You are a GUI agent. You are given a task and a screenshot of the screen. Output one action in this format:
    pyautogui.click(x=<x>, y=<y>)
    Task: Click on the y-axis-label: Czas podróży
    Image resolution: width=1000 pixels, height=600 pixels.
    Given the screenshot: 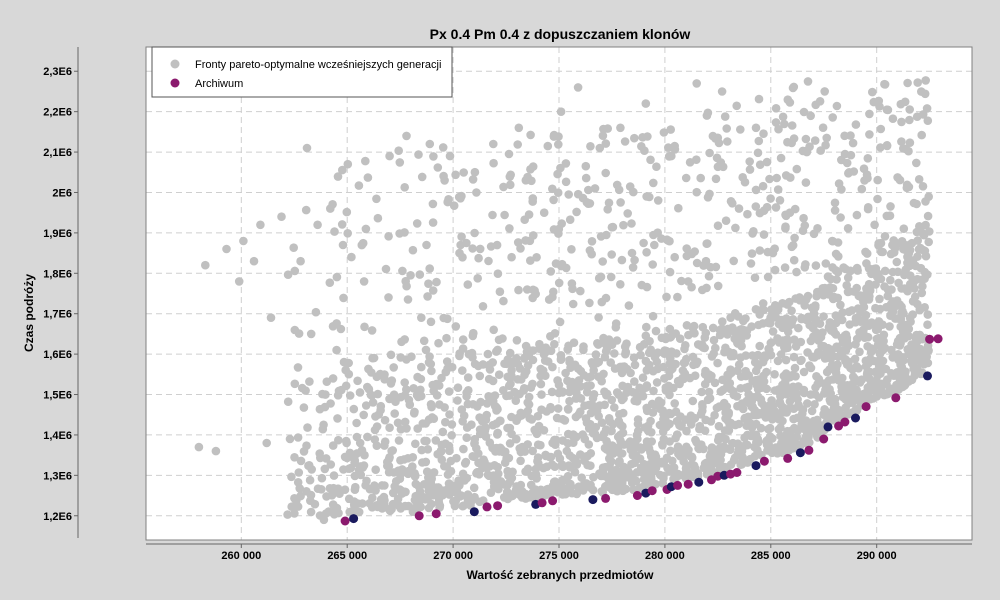 What is the action you would take?
    pyautogui.click(x=29, y=313)
    